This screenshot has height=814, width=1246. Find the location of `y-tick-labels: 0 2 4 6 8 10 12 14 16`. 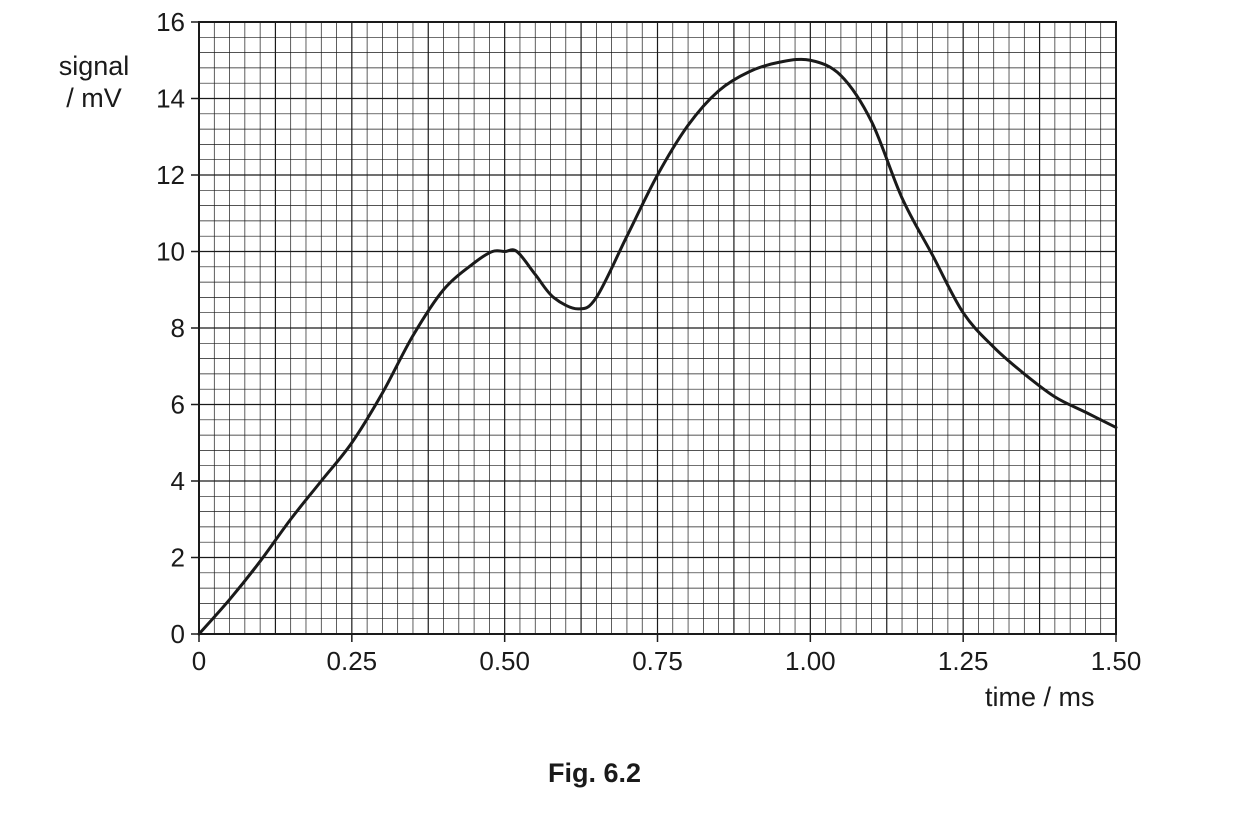

y-tick-labels: 0 2 4 6 8 10 12 14 16 is located at coordinates (177, 328).